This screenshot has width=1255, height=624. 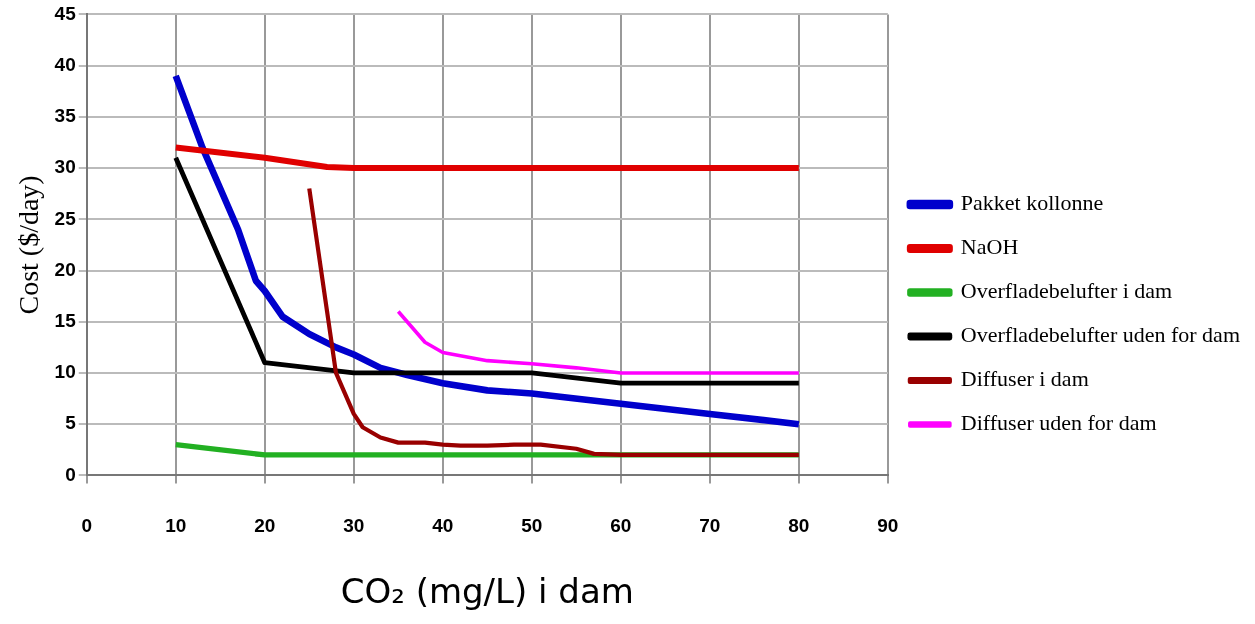 I want to click on y-tick-label: 25, so click(x=65, y=218).